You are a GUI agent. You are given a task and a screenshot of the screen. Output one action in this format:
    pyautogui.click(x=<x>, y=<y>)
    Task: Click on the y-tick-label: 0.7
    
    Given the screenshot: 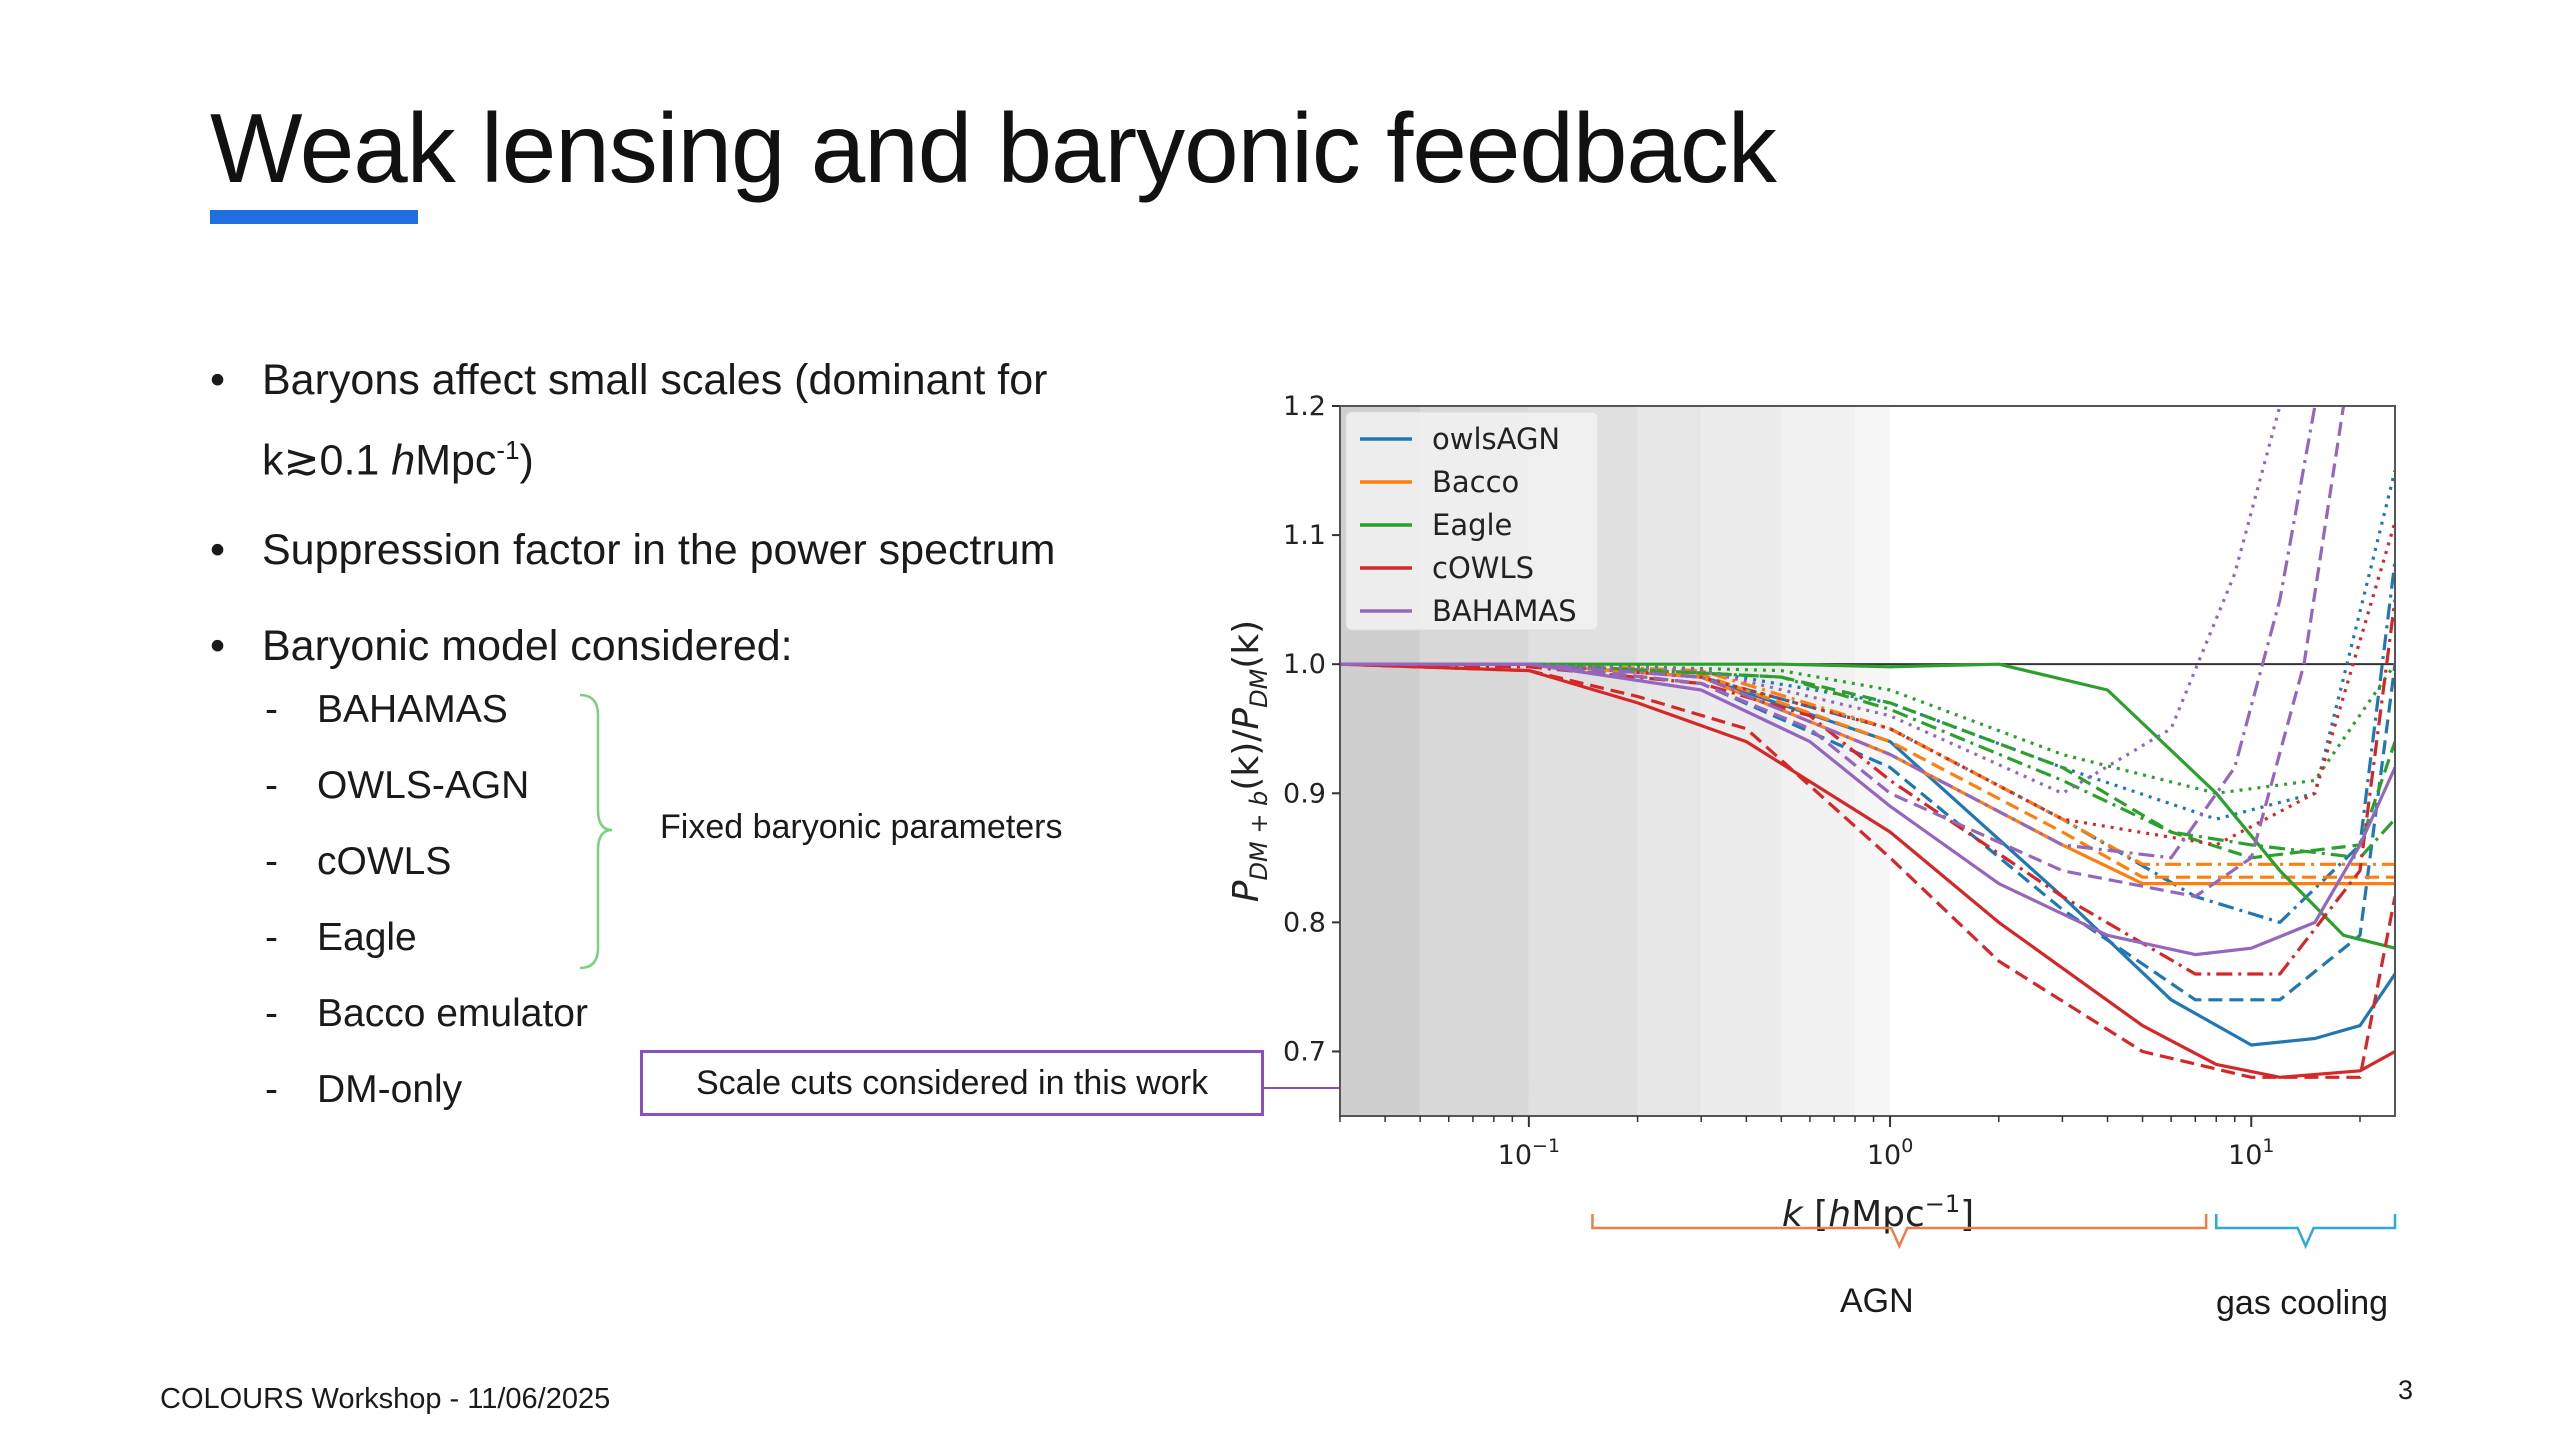 What is the action you would take?
    pyautogui.click(x=1304, y=1051)
    